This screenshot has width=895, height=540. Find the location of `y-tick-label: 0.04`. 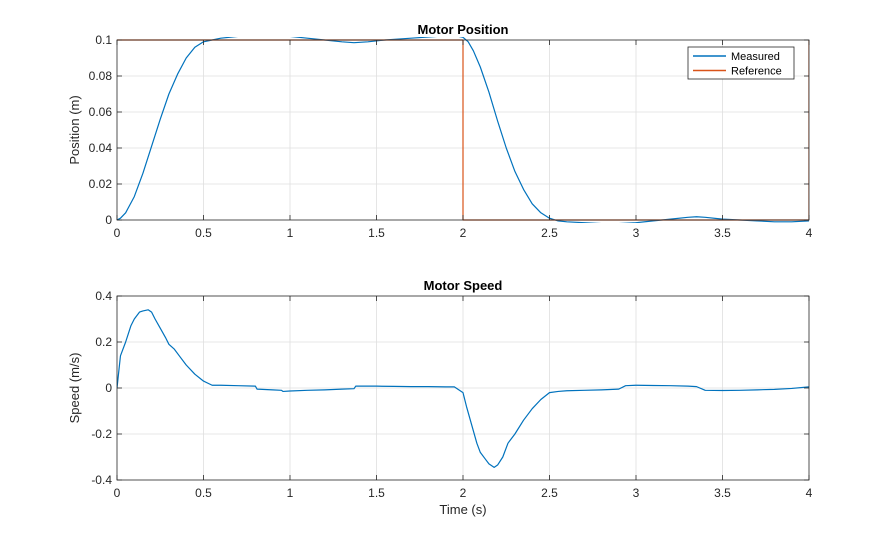

y-tick-label: 0.04 is located at coordinates (101, 148).